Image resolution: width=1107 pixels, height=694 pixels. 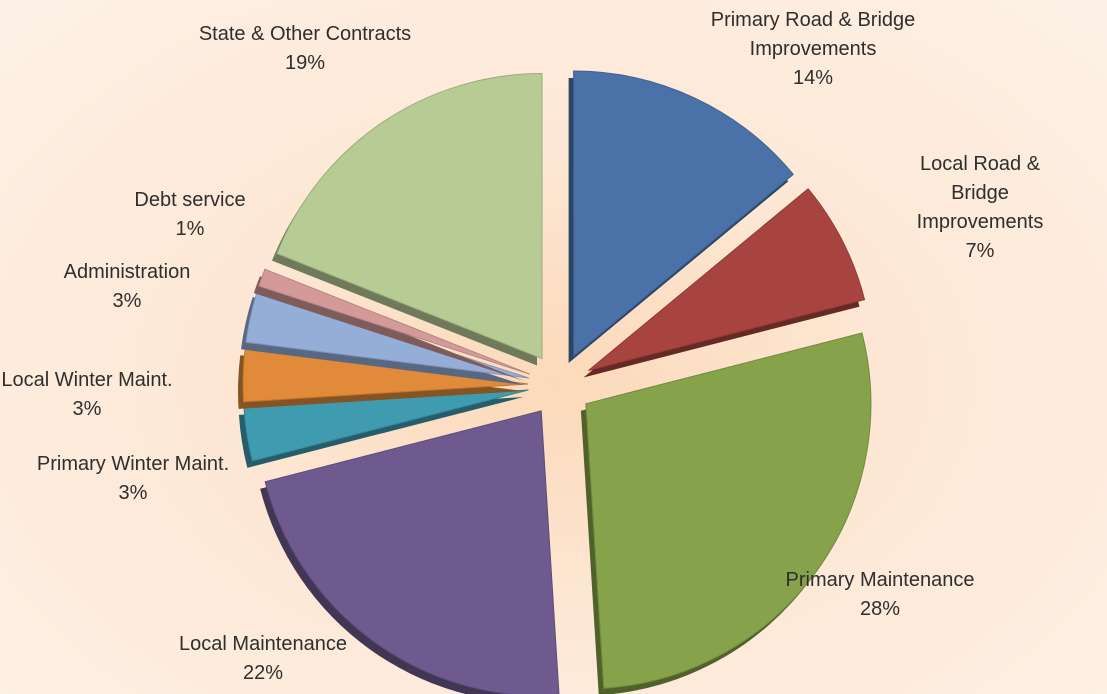 I want to click on category-label: Local Road & Bridge Improvements, so click(x=980, y=193).